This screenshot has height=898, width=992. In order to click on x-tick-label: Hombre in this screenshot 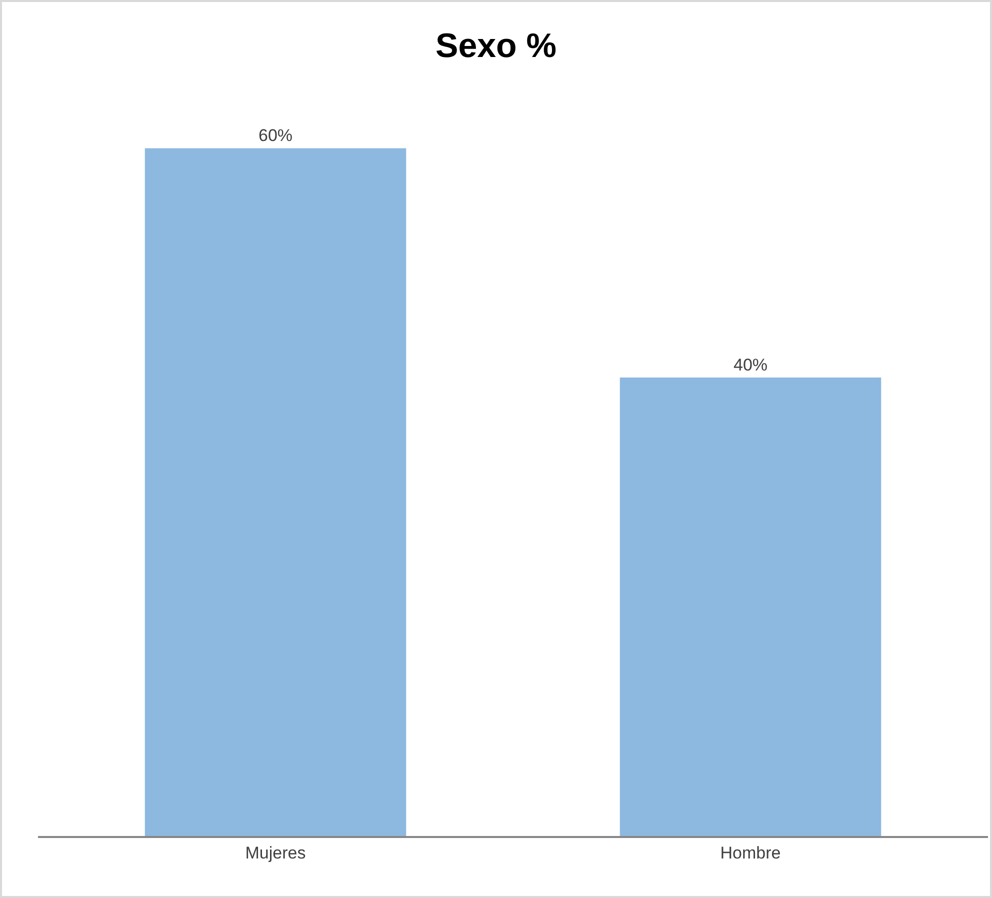, I will do `click(750, 852)`.